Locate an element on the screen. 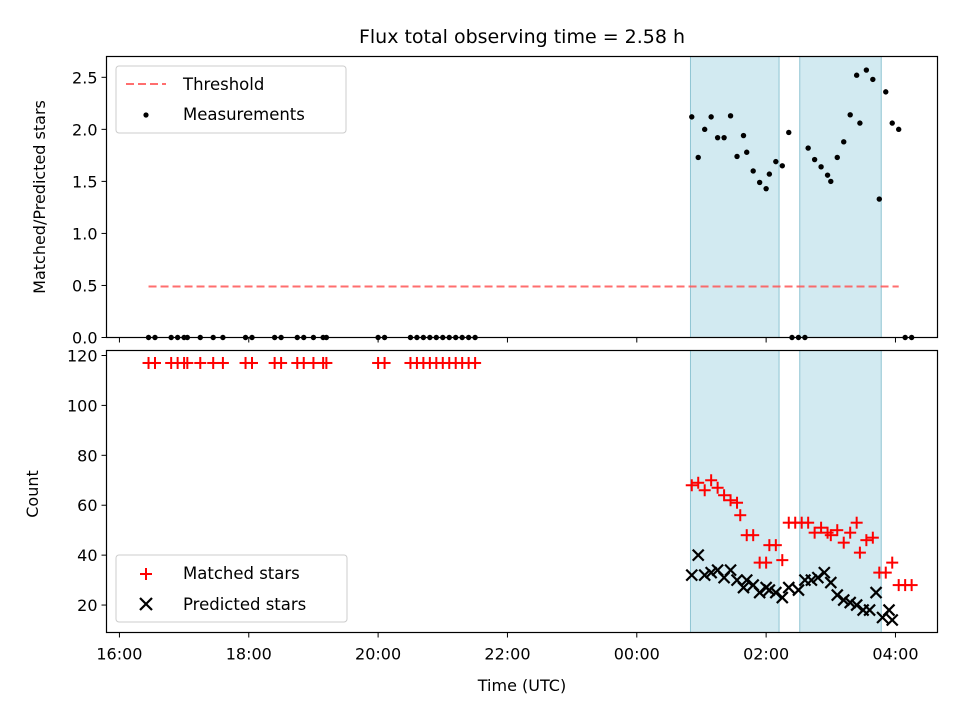  legend-threshold-label: Threshold is located at coordinates (223, 84).